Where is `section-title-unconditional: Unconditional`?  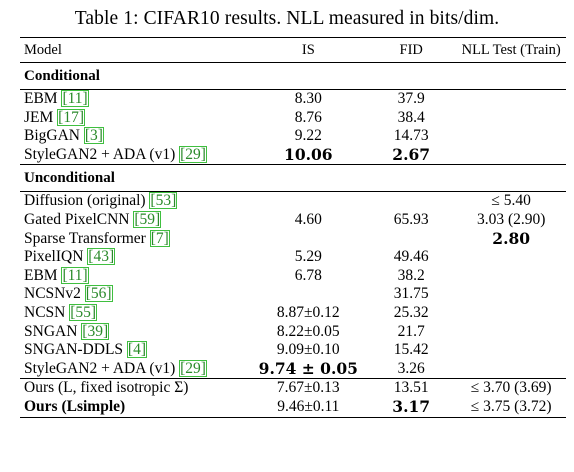
section-title-unconditional: Unconditional is located at coordinates (293, 178).